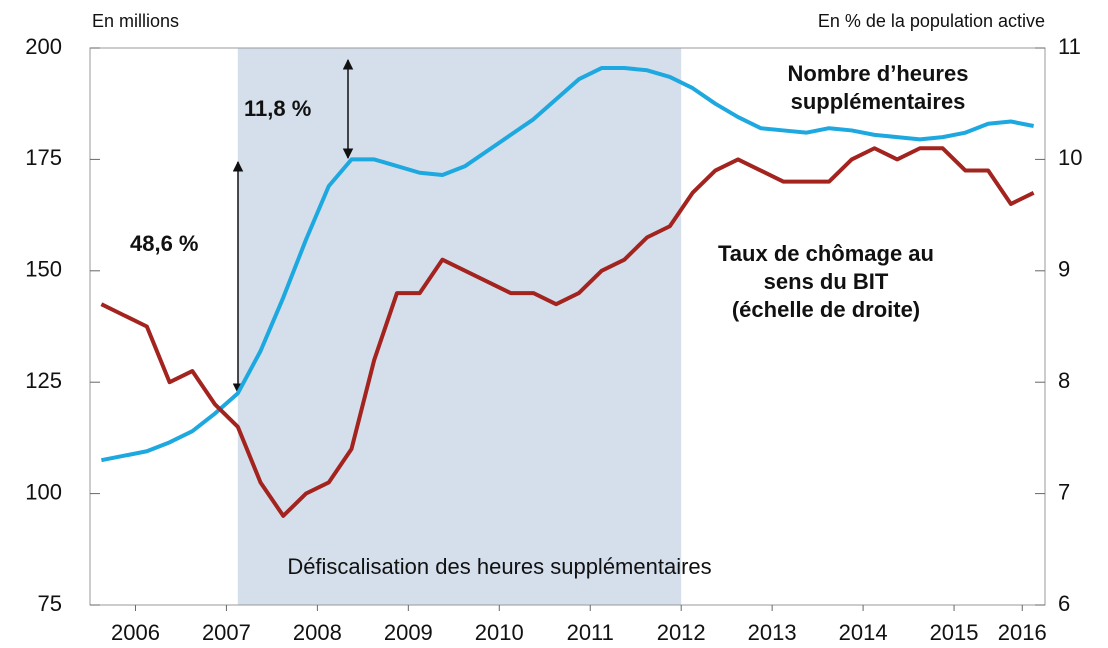  What do you see at coordinates (863, 632) in the screenshot?
I see `x-tick-label: 2014` at bounding box center [863, 632].